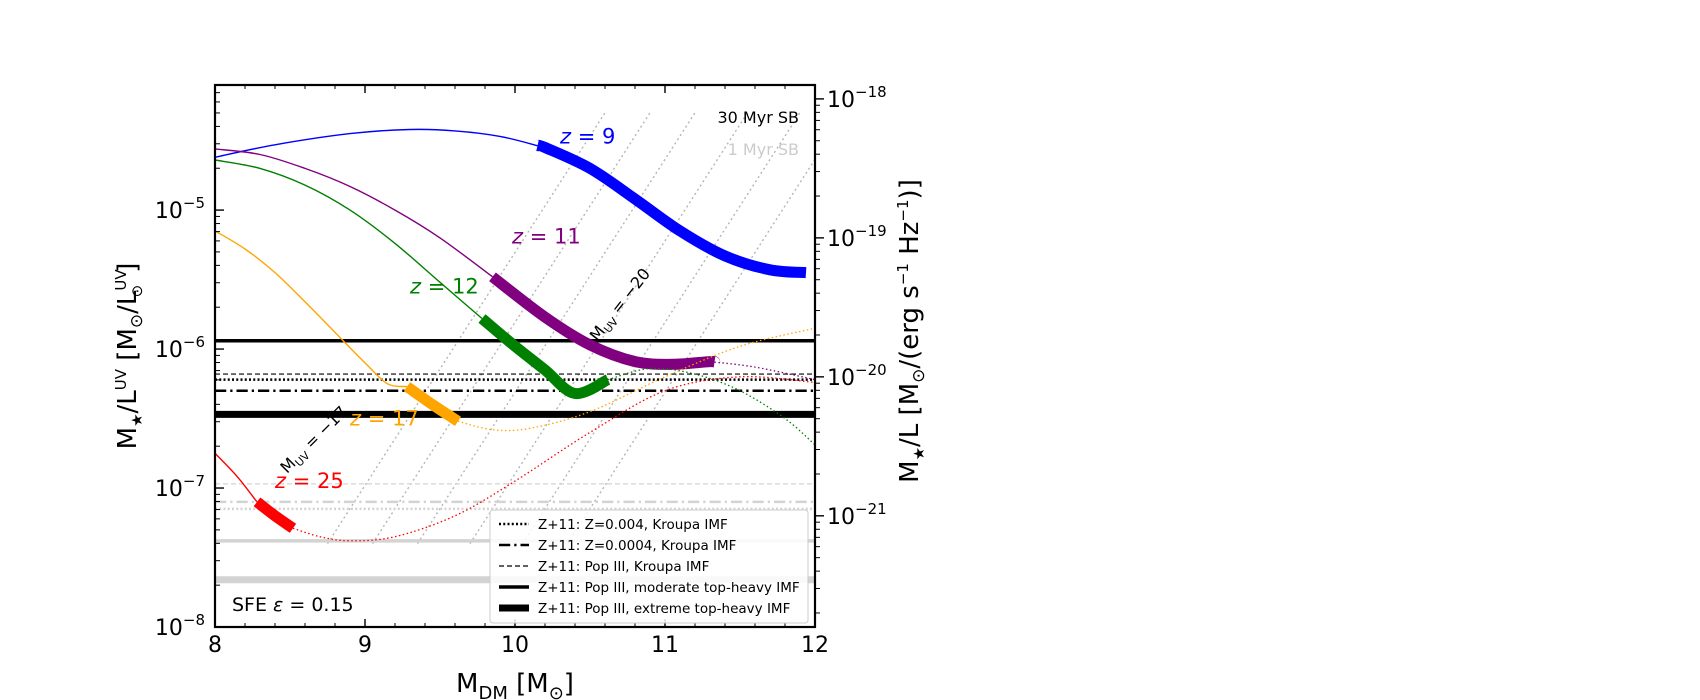 This screenshot has height=700, width=1700. What do you see at coordinates (128, 302) in the screenshot?
I see `yl-l2: /L` at bounding box center [128, 302].